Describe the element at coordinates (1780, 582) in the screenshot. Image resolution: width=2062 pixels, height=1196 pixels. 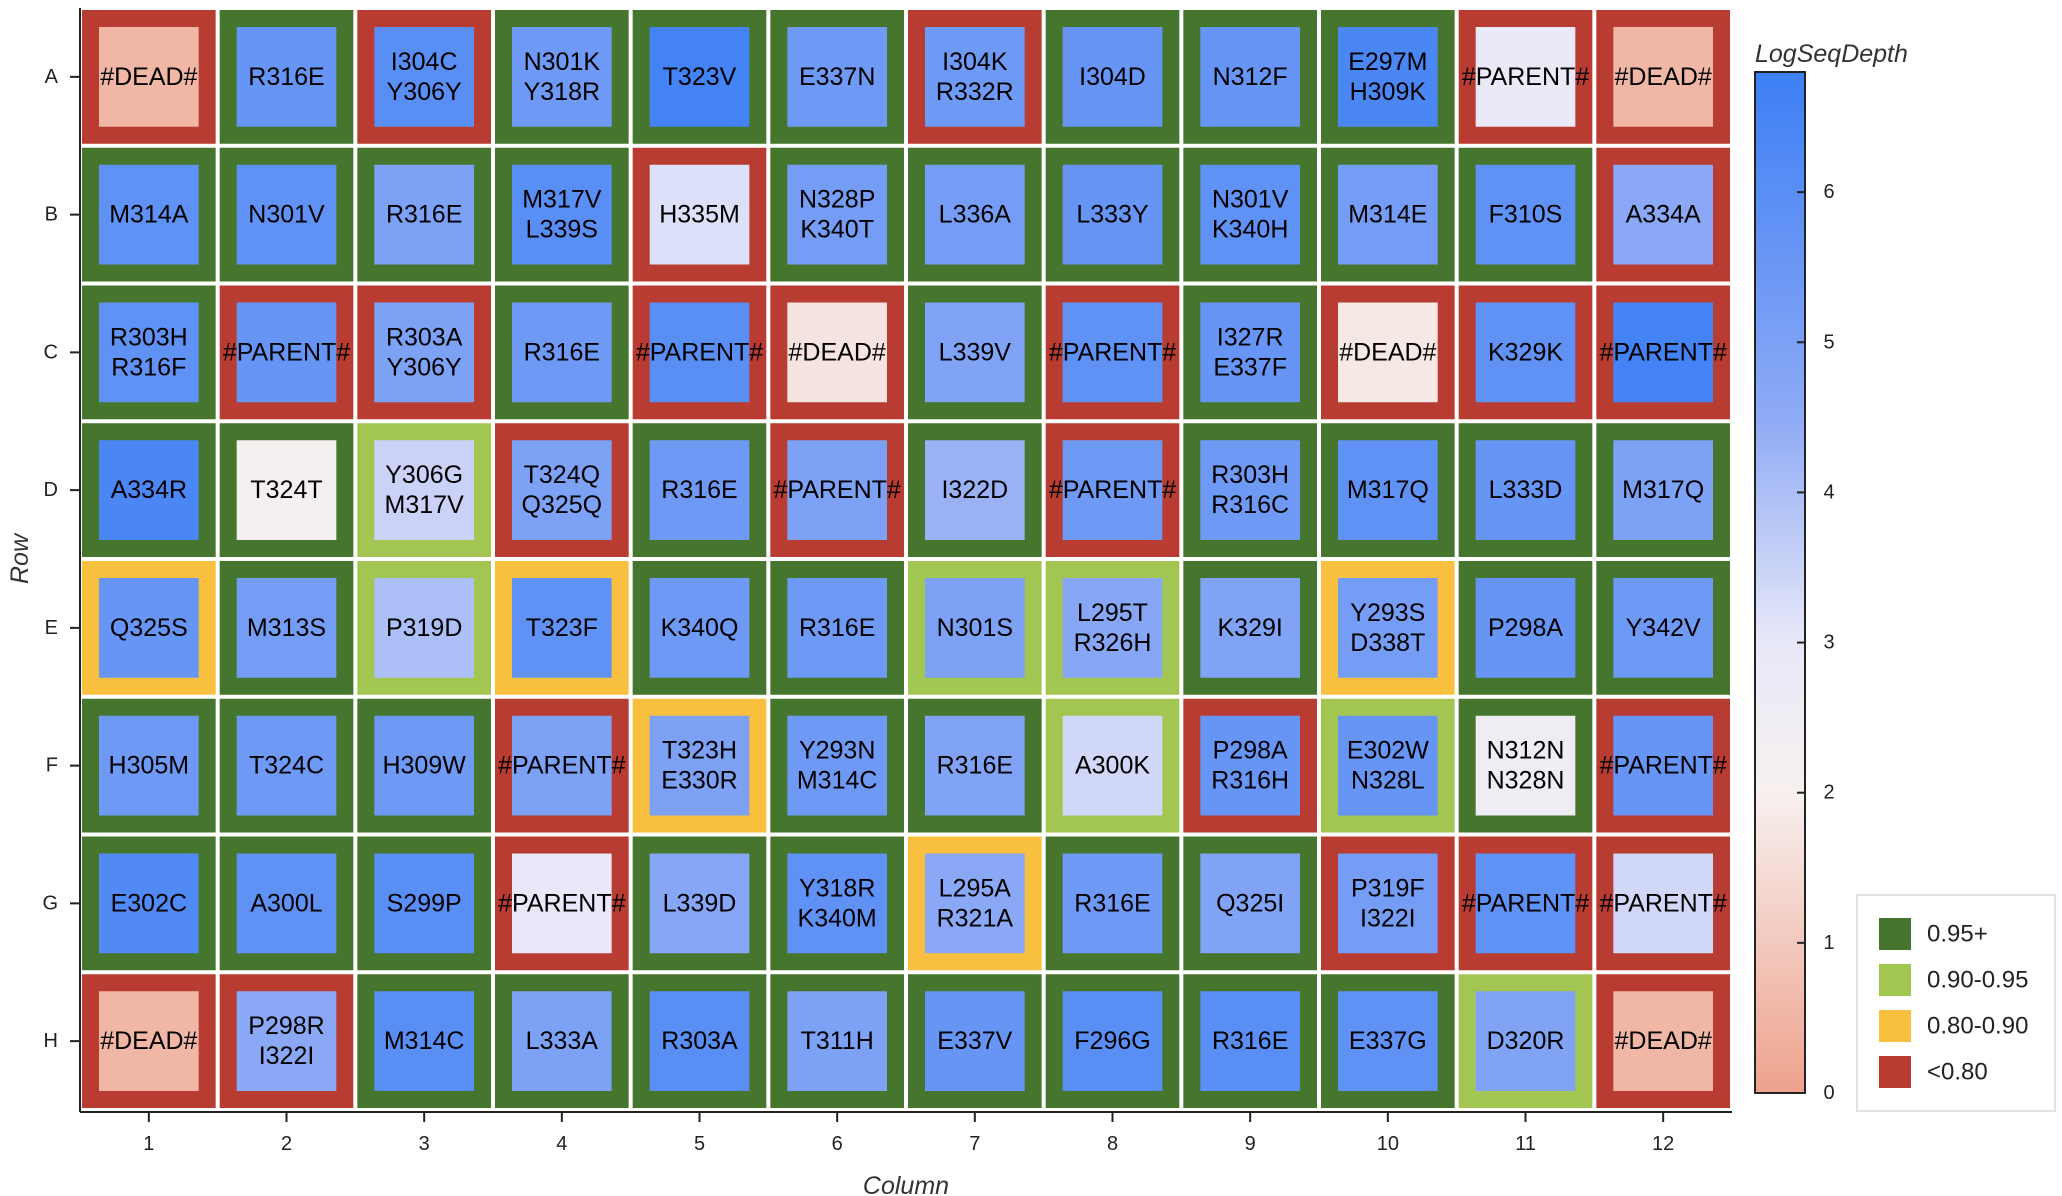
I see `colorbar-gradient` at that location.